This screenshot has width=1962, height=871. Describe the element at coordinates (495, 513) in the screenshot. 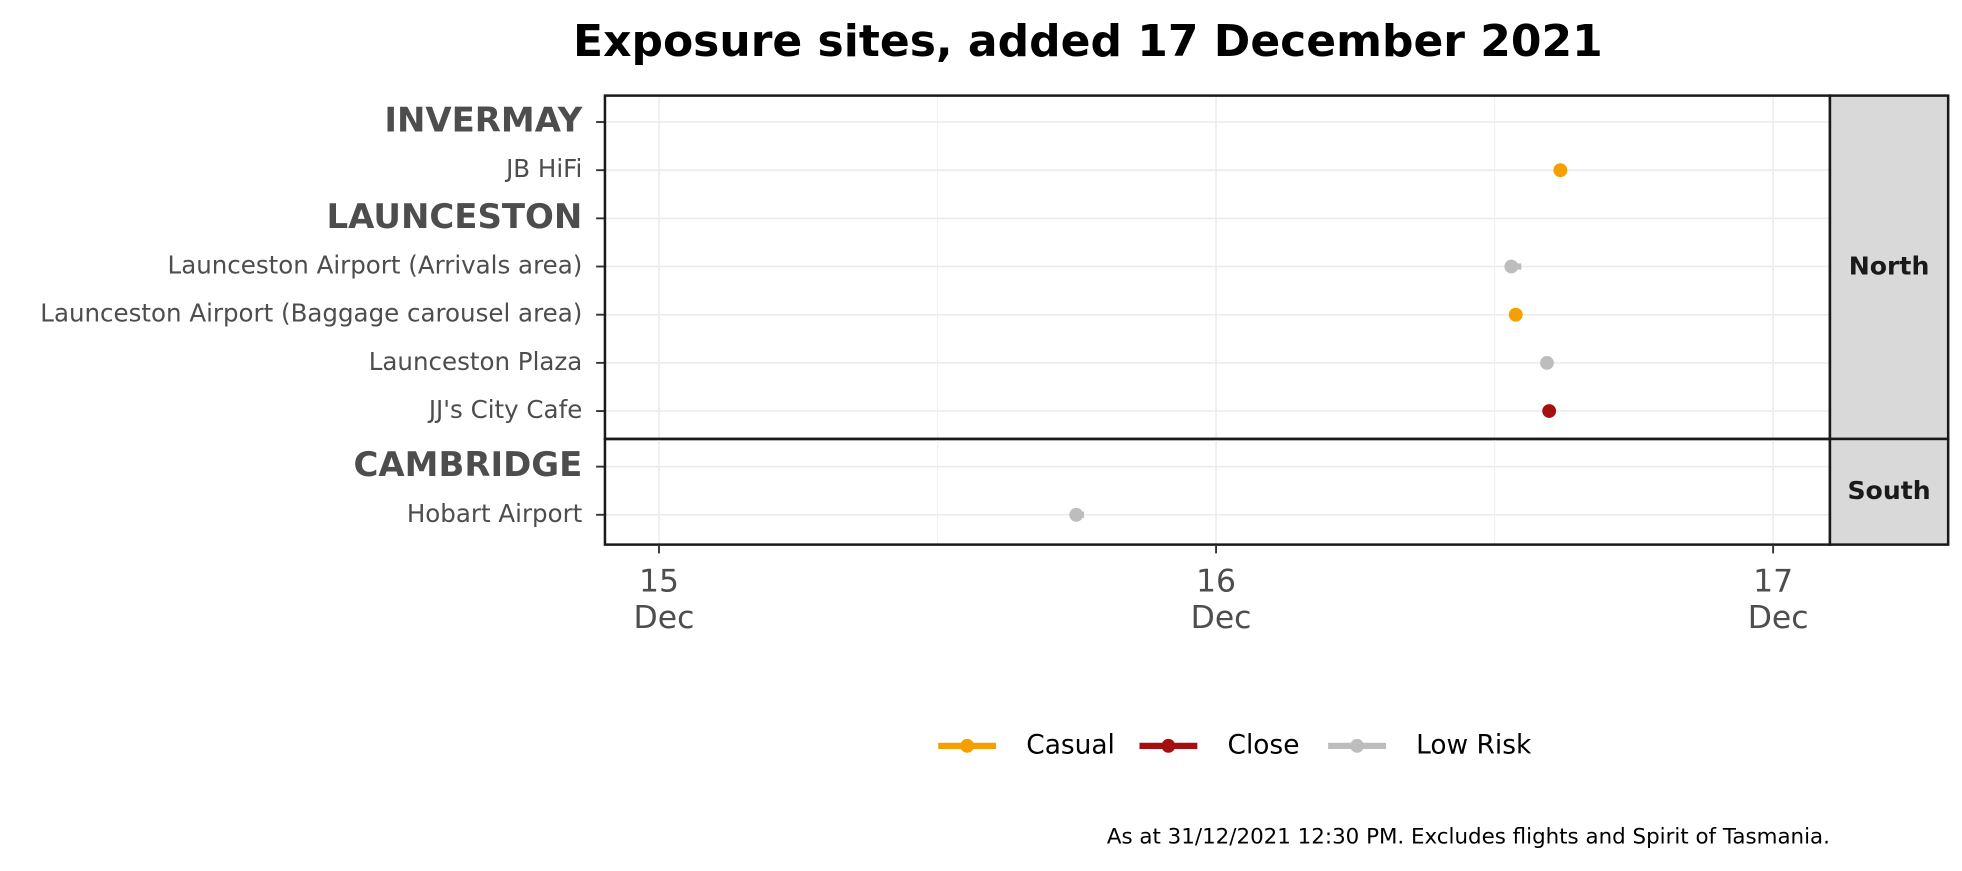

I see `y-tick-label: Hobart Airport` at that location.